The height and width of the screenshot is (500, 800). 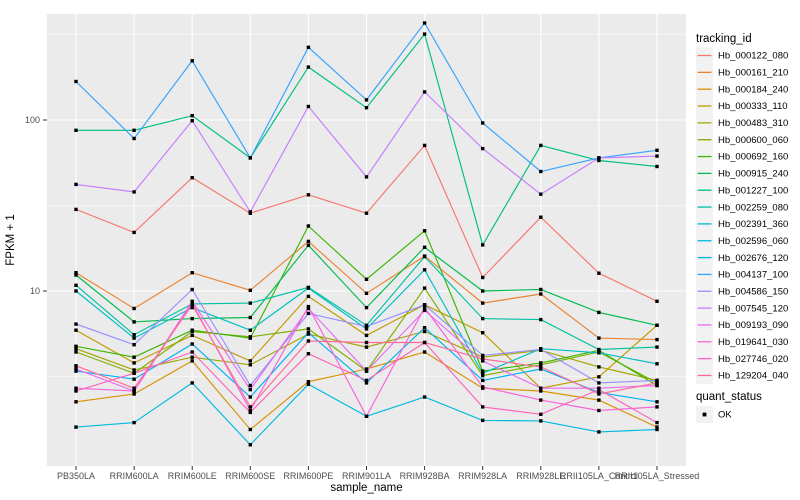 What do you see at coordinates (32, 120) in the screenshot?
I see `y-tick-label: 100` at bounding box center [32, 120].